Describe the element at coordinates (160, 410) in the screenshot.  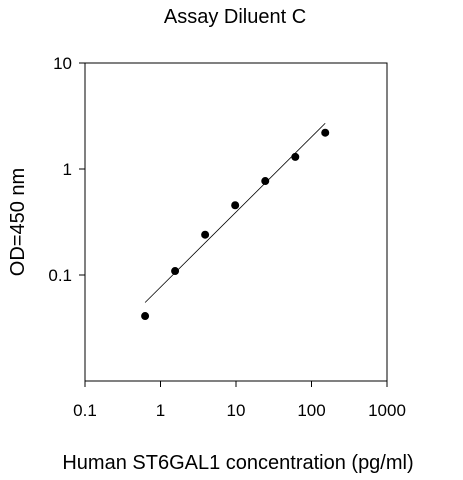
I see `x-tick-label: 1` at that location.